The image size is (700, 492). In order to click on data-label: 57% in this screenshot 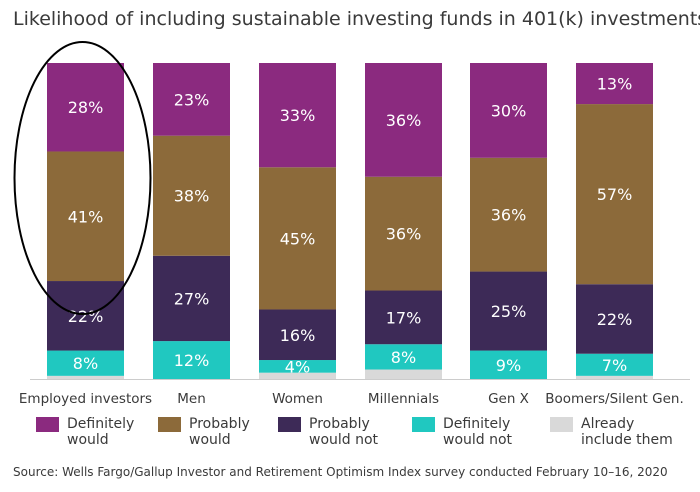, I will do `click(615, 194)`.